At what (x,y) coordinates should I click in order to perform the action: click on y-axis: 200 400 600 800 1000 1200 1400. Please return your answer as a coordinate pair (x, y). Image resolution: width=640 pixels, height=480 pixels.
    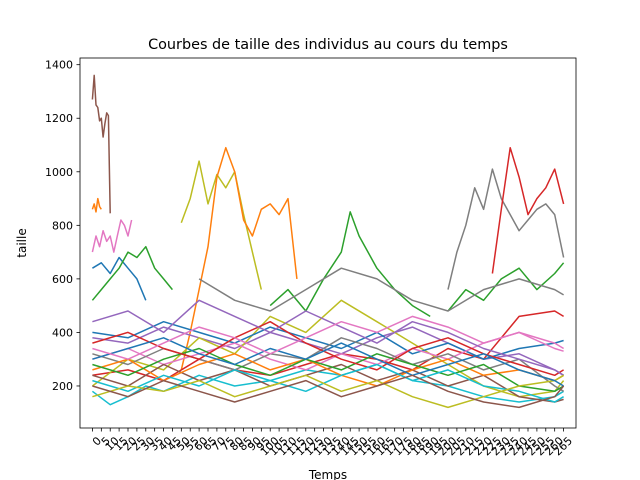
    Looking at the image, I should click on (62, 226).